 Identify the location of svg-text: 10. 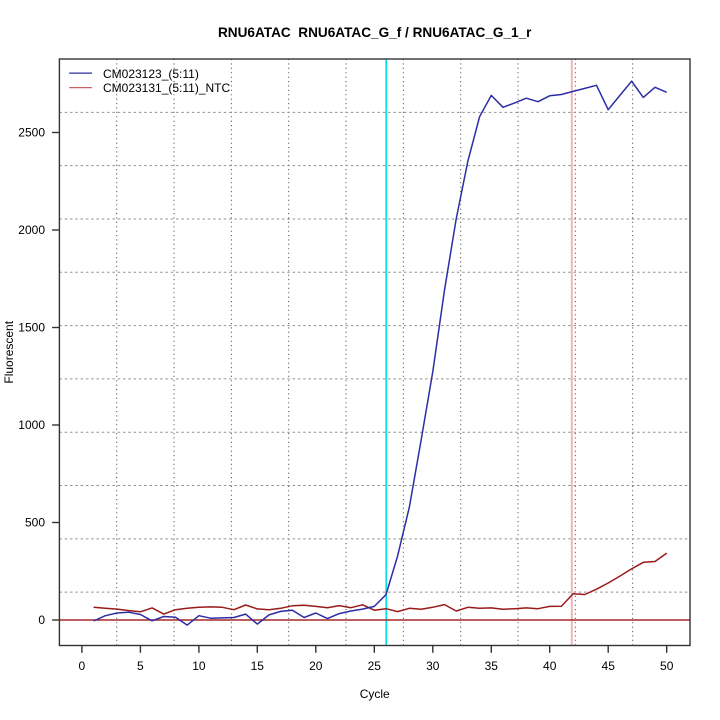
(199, 666).